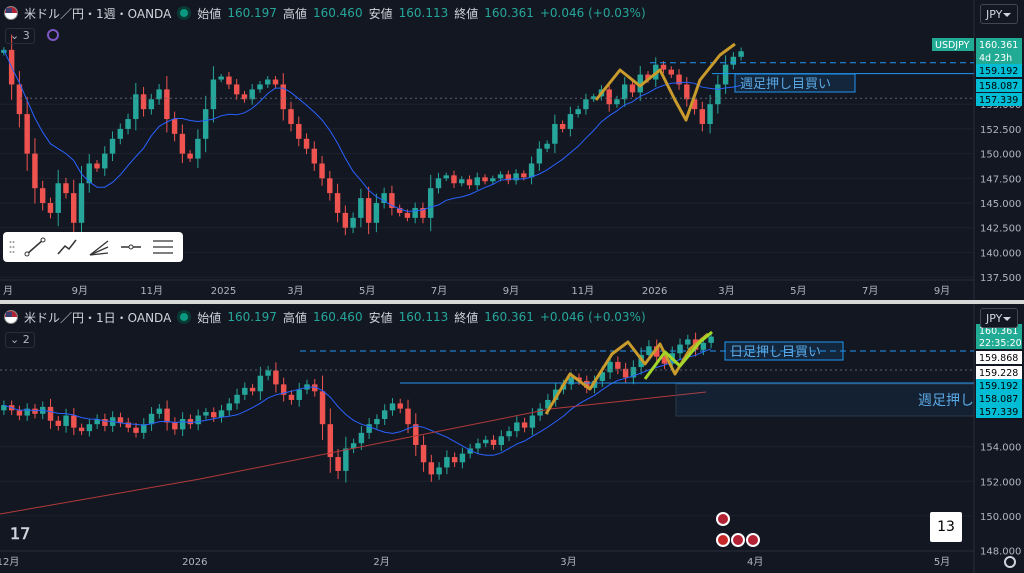  I want to click on settings-gear-icon, so click(1010, 562).